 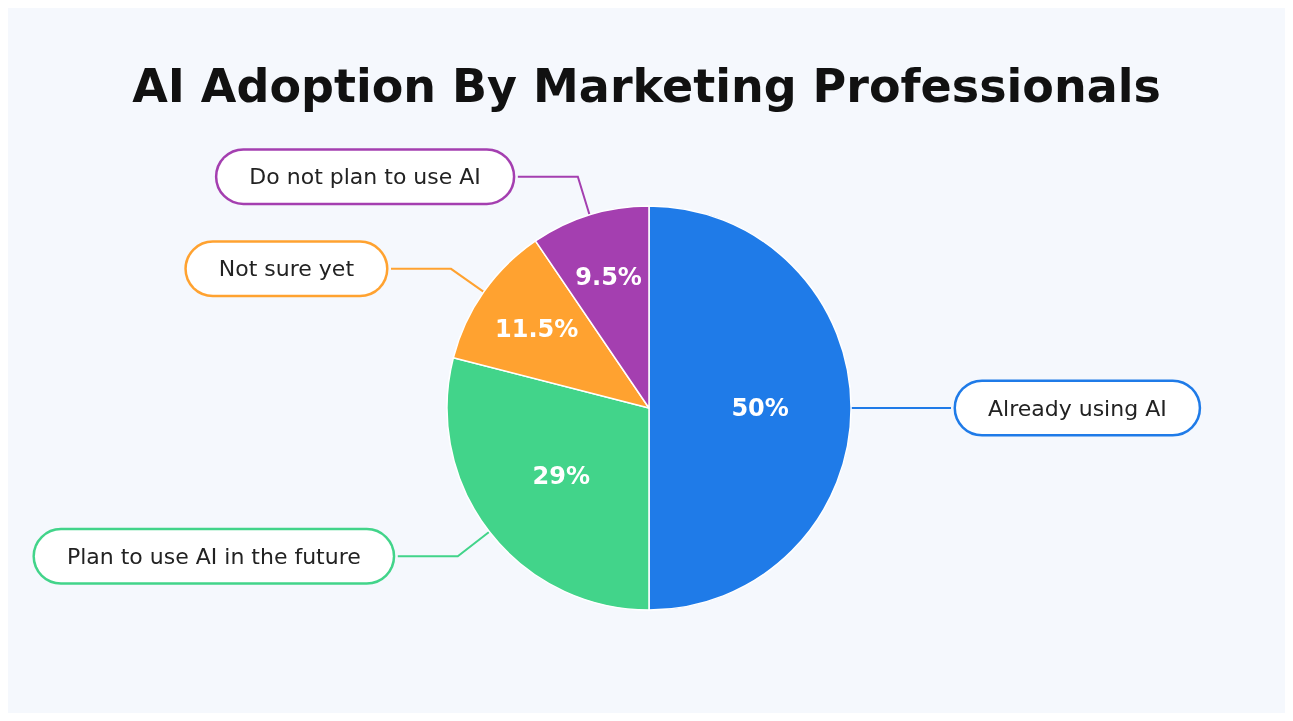 What do you see at coordinates (286, 269) in the screenshot?
I see `legend-label: Not sure yet` at bounding box center [286, 269].